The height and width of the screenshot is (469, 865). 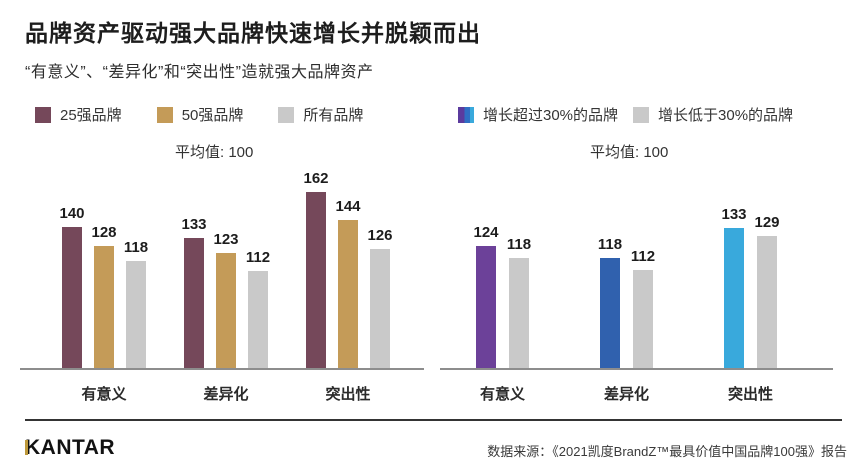 I want to click on legend-label-top25: 25强品牌, so click(x=91, y=115).